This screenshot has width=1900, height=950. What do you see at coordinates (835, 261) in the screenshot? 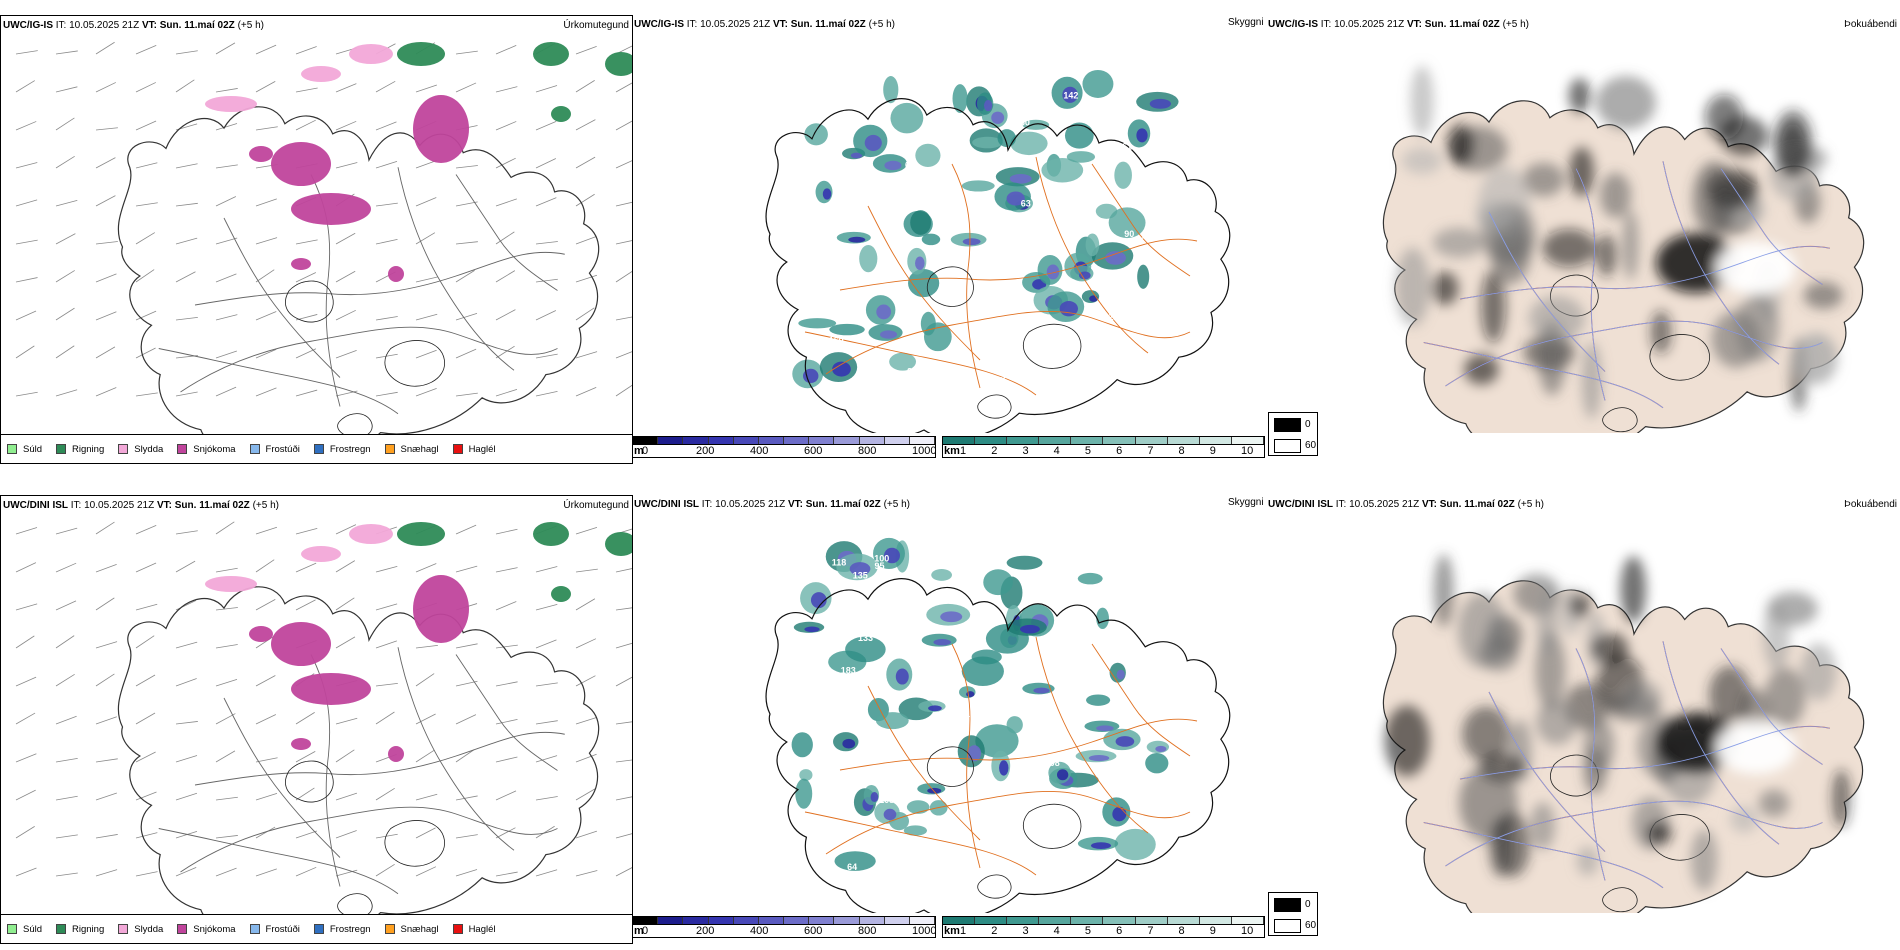
I see `ceiling-value-label: 94` at bounding box center [835, 261].